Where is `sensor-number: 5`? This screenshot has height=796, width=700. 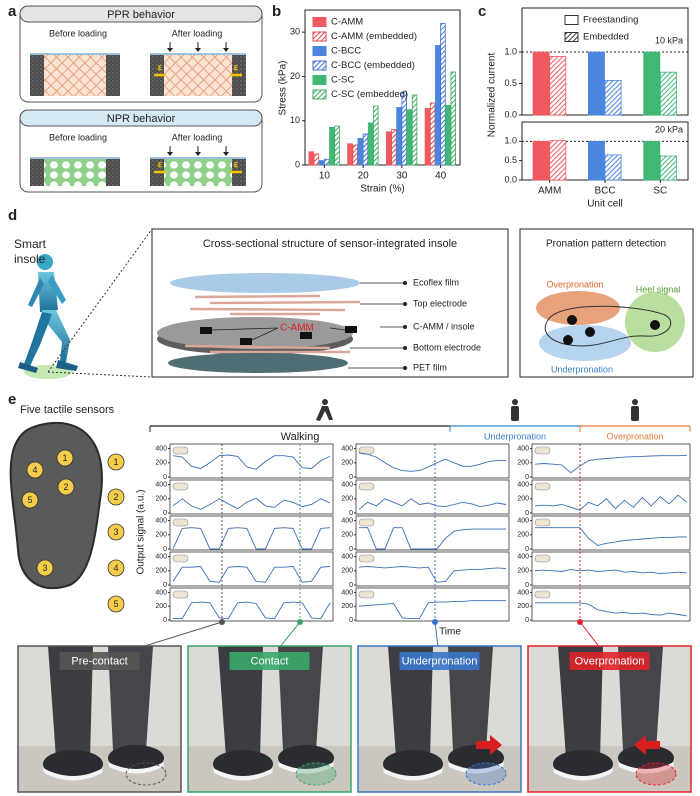
sensor-number: 5 is located at coordinates (29, 500).